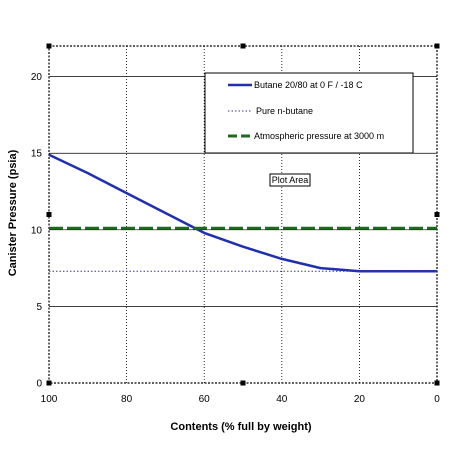  Describe the element at coordinates (308, 85) in the screenshot. I see `legend-label-butane: Butane 20/80 at 0 F / -18 C` at that location.